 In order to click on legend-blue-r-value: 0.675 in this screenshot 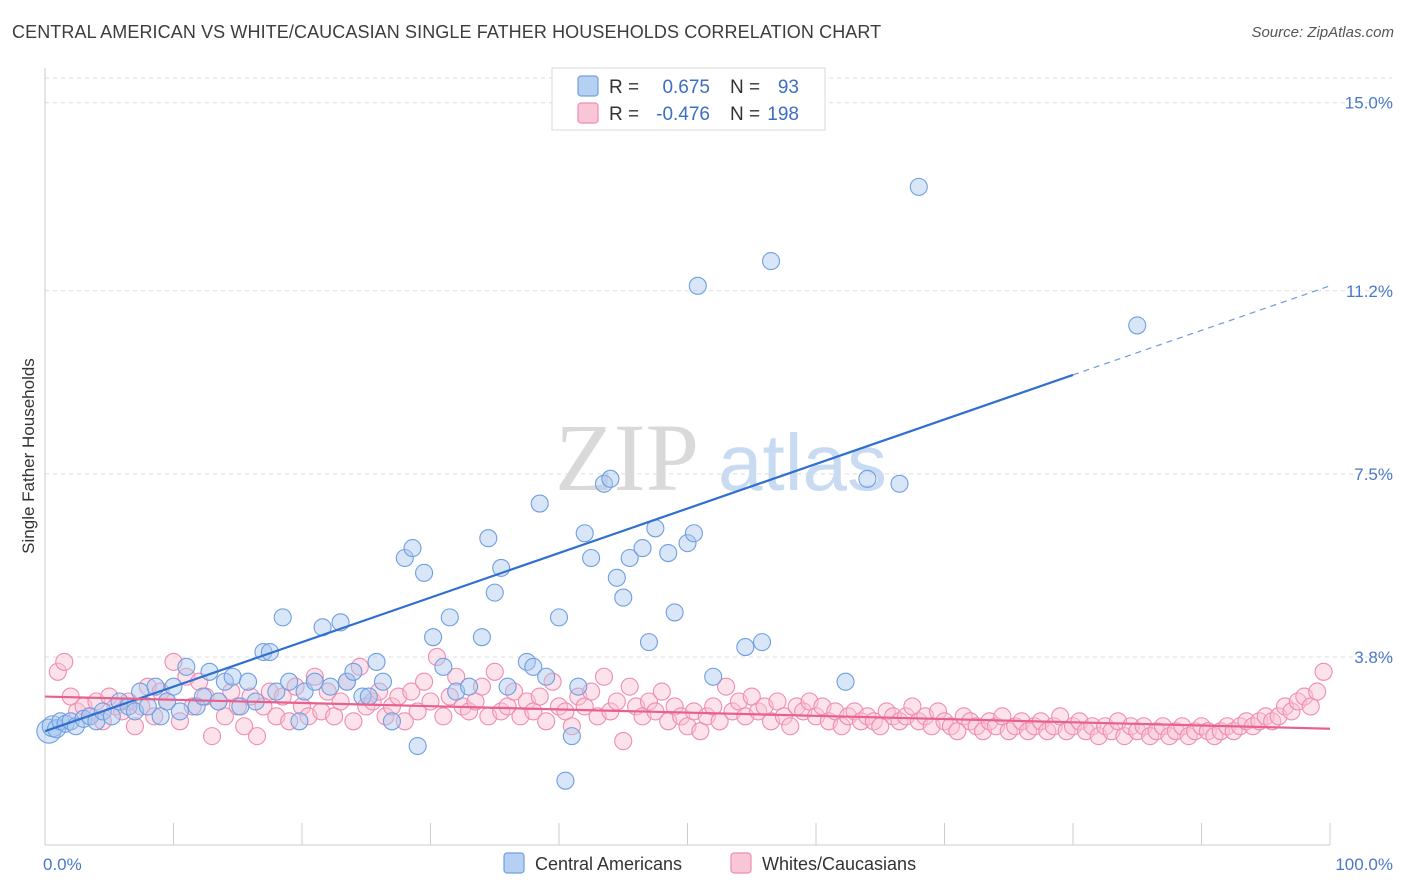, I will do `click(686, 87)`.